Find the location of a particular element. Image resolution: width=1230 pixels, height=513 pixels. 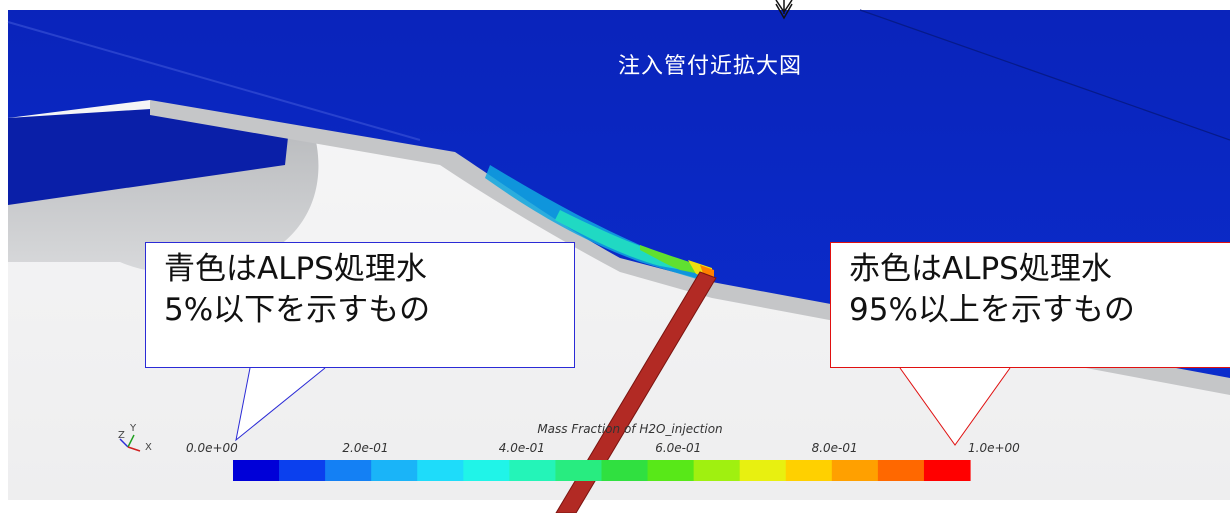

view-title: 注入管付近拡大図 is located at coordinates (709, 66).